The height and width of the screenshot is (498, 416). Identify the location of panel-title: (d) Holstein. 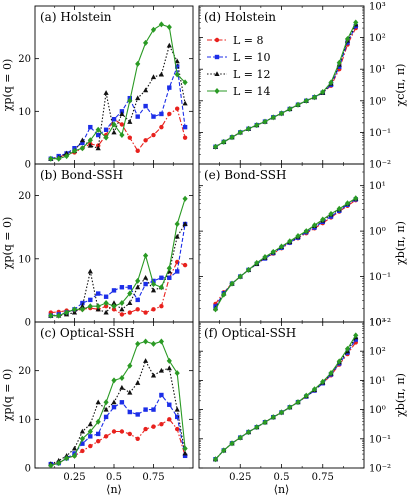
(240, 17).